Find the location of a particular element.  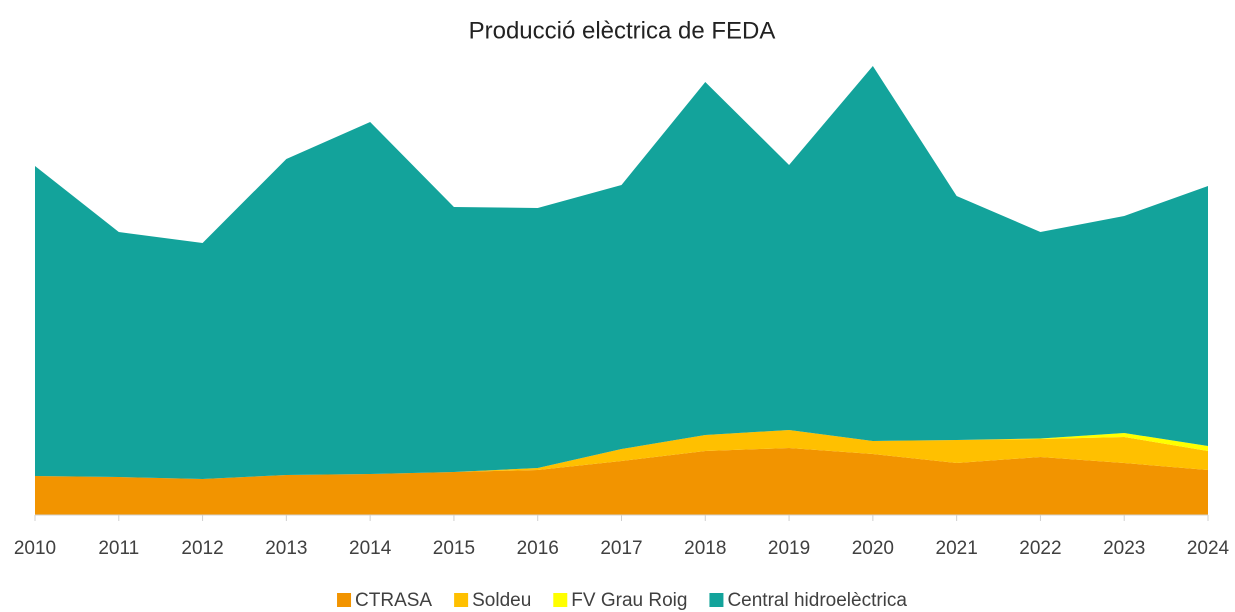

x-tick-label: 2011 is located at coordinates (118, 548).